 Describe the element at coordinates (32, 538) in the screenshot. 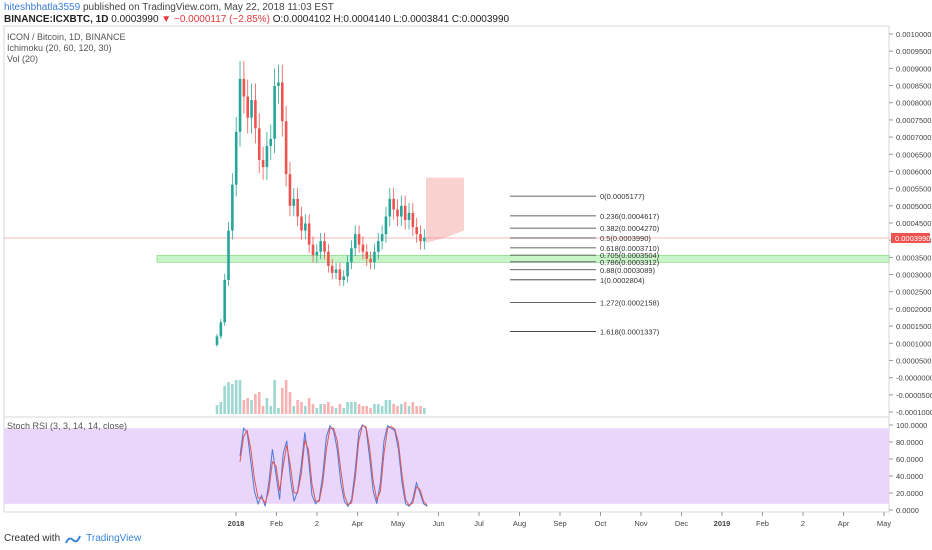

I see `created-with-text: Created with` at that location.